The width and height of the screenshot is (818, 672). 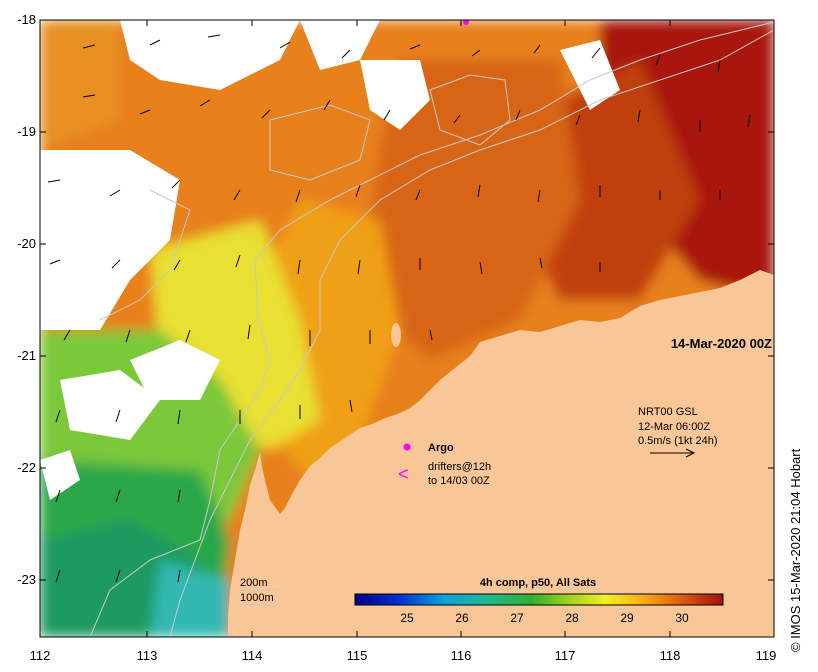 I want to click on drifters-legend: Argo < drifters@12h to 14/03 00Z, so click(x=444, y=464).